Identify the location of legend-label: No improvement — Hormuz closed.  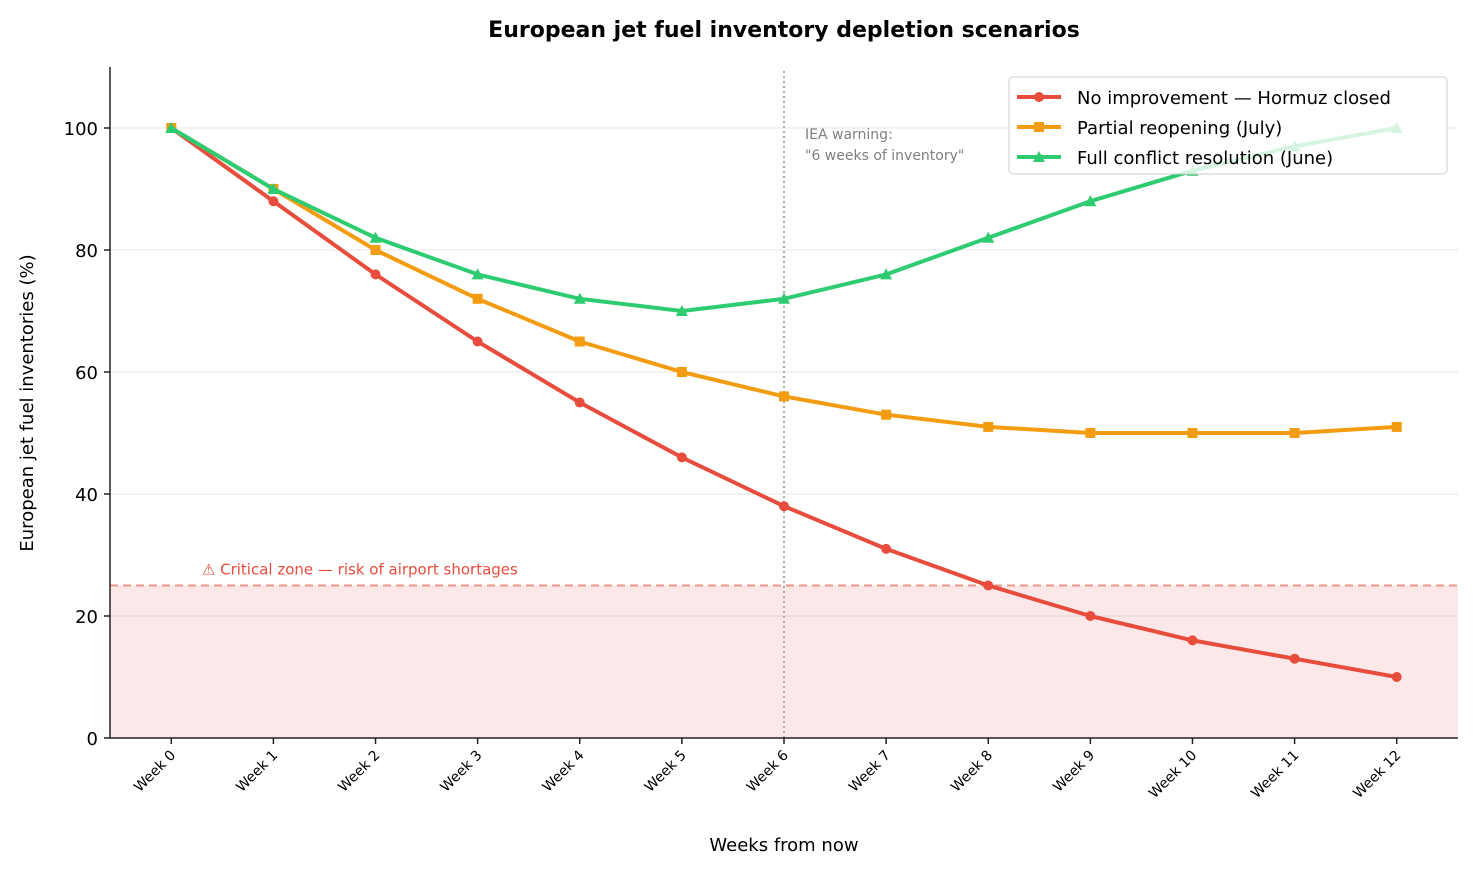
(1234, 98).